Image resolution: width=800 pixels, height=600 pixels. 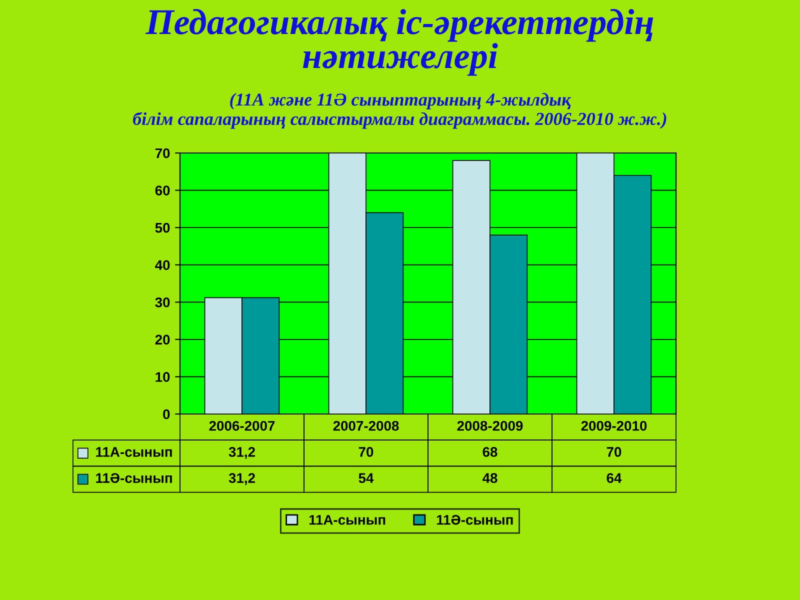 What do you see at coordinates (614, 425) in the screenshot?
I see `x-tick-label: 2009-2010` at bounding box center [614, 425].